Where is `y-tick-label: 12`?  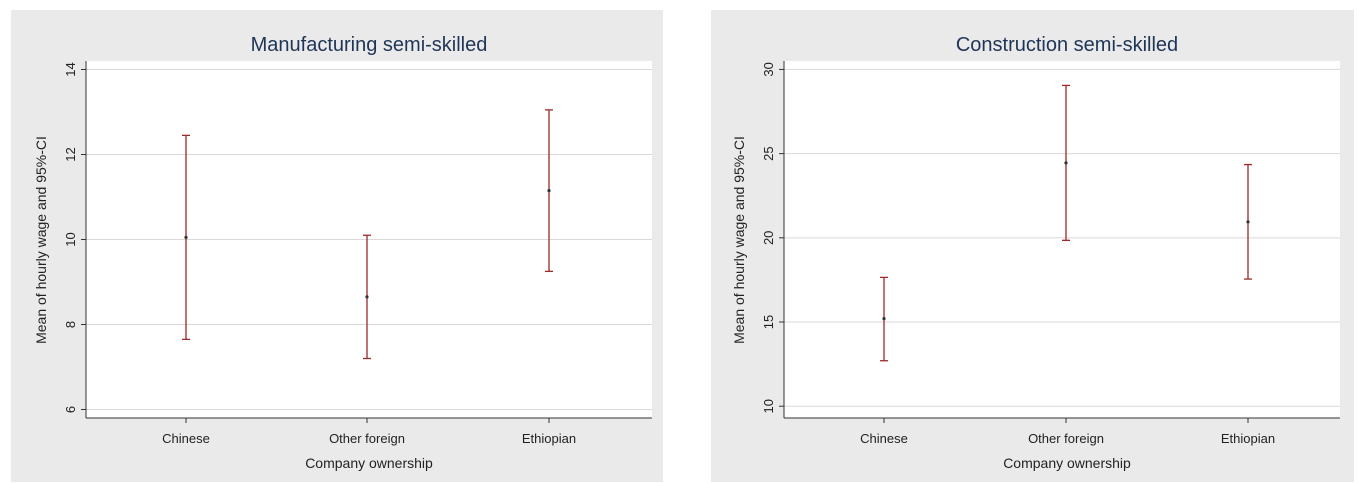
y-tick-label: 12 is located at coordinates (70, 154).